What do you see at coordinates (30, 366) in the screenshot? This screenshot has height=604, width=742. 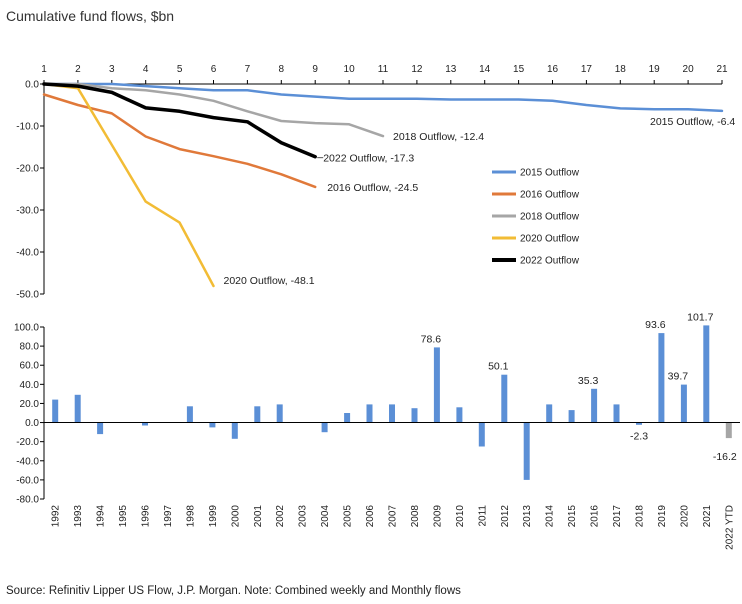 I see `y-tick-label: 60.0` at bounding box center [30, 366].